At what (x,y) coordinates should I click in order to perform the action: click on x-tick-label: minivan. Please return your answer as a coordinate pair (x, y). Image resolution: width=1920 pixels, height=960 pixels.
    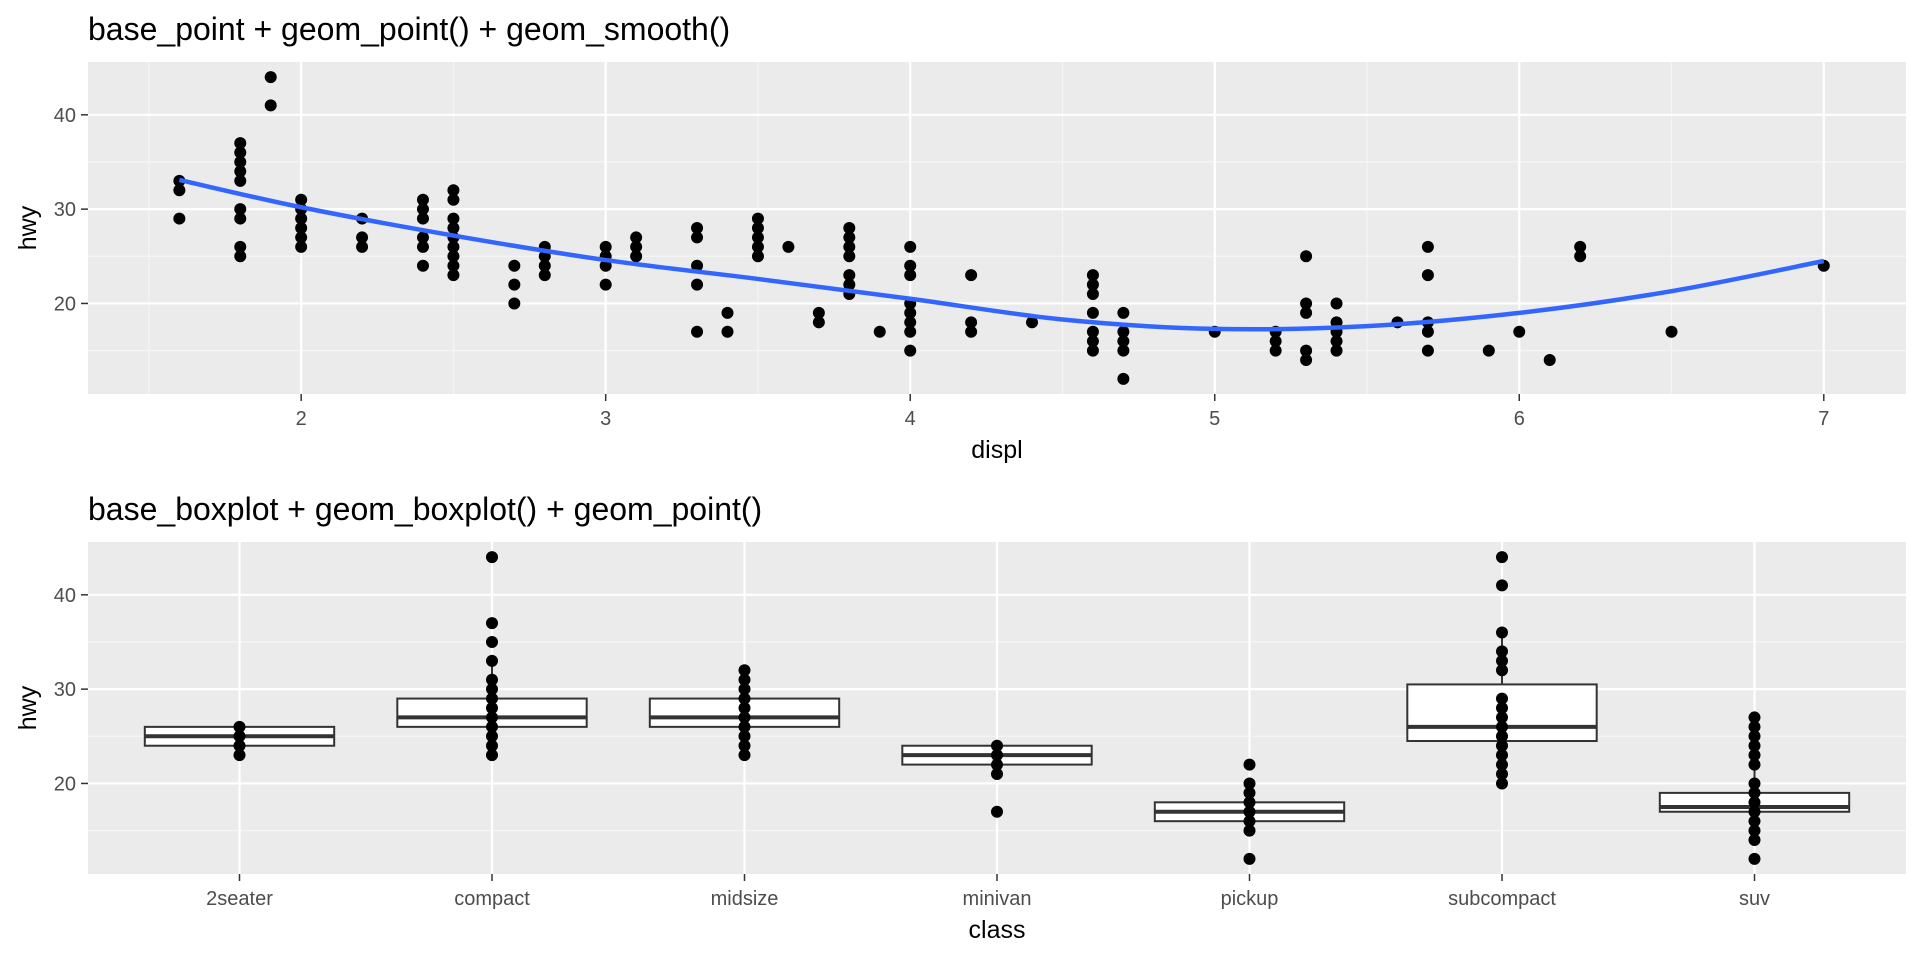
    Looking at the image, I should click on (997, 899).